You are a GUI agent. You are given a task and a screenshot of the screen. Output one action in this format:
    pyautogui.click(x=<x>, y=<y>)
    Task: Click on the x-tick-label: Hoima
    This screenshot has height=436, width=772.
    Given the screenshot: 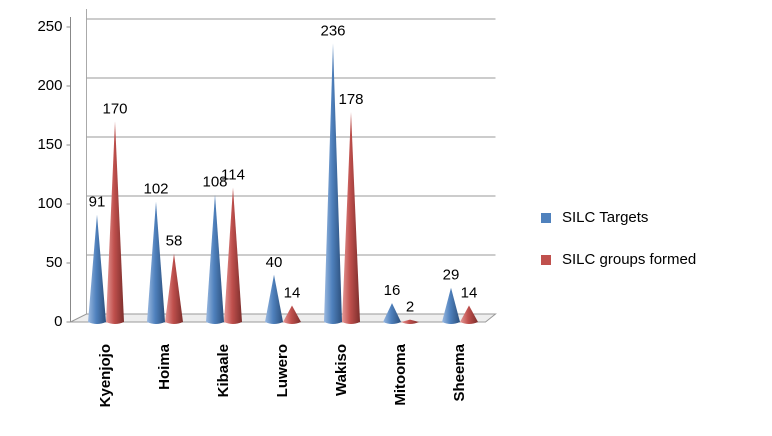 What is the action you would take?
    pyautogui.click(x=164, y=366)
    